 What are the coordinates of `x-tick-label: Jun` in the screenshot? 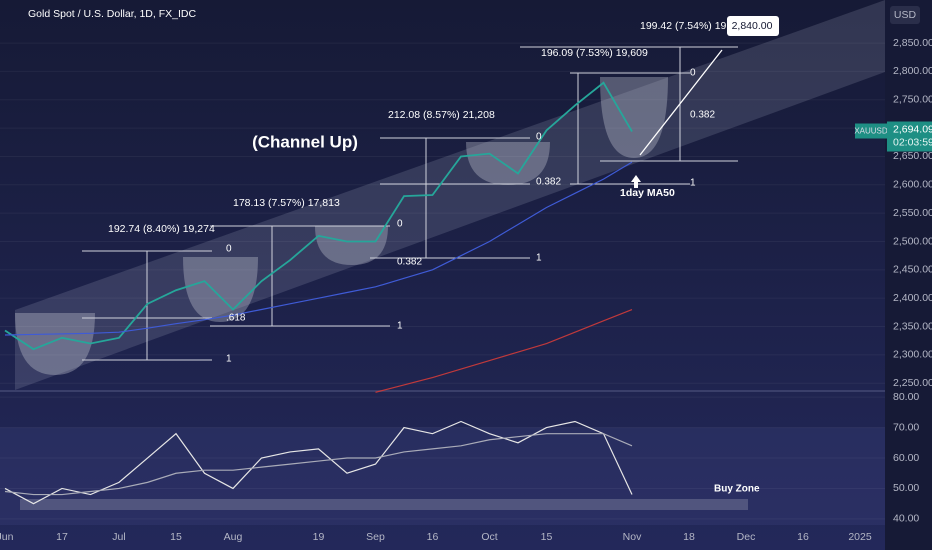 It's located at (7, 537).